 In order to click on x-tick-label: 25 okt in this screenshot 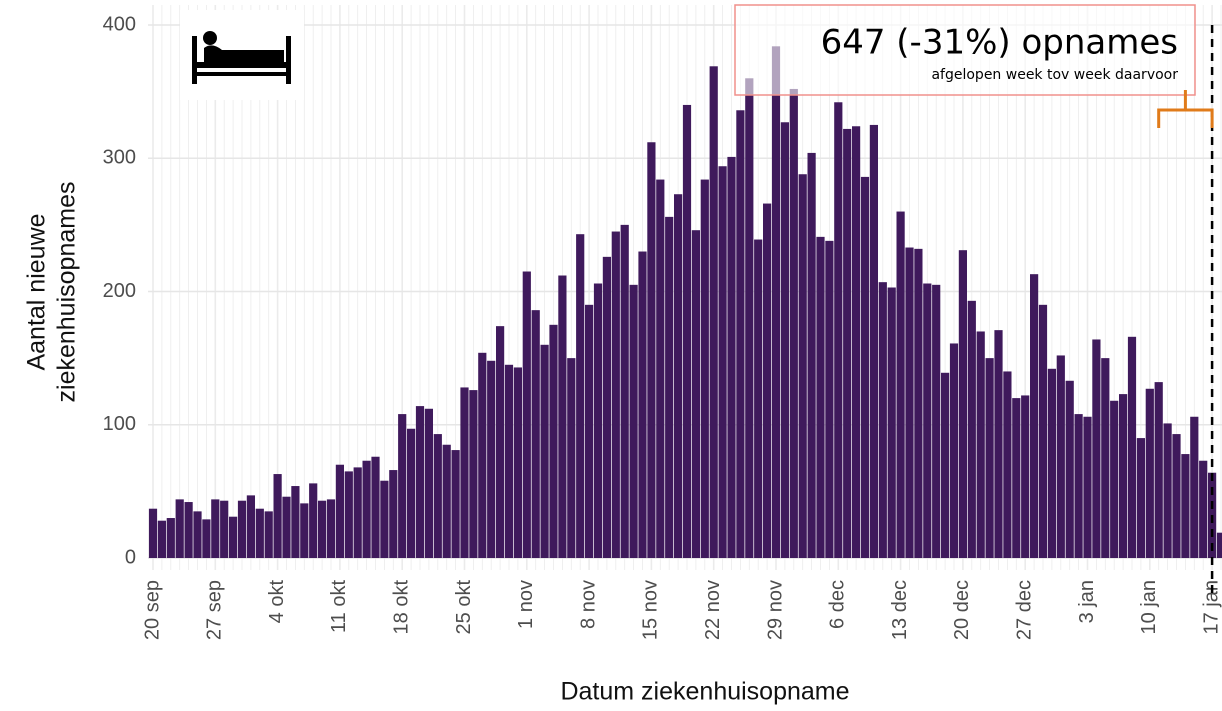, I will do `click(464, 607)`.